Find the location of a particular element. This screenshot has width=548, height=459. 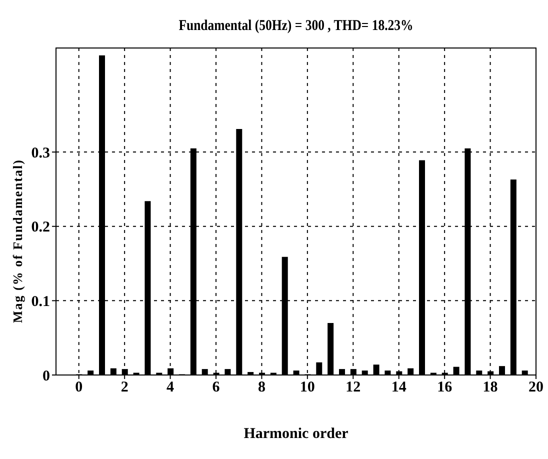

x-tick-label: 8 is located at coordinates (262, 388).